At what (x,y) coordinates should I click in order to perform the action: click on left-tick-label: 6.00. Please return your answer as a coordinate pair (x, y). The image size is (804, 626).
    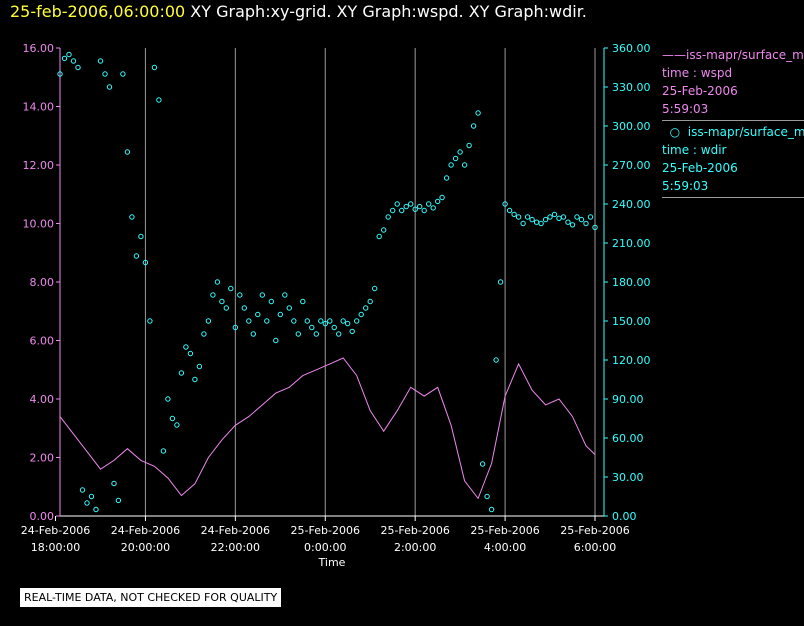
    Looking at the image, I should click on (42, 341).